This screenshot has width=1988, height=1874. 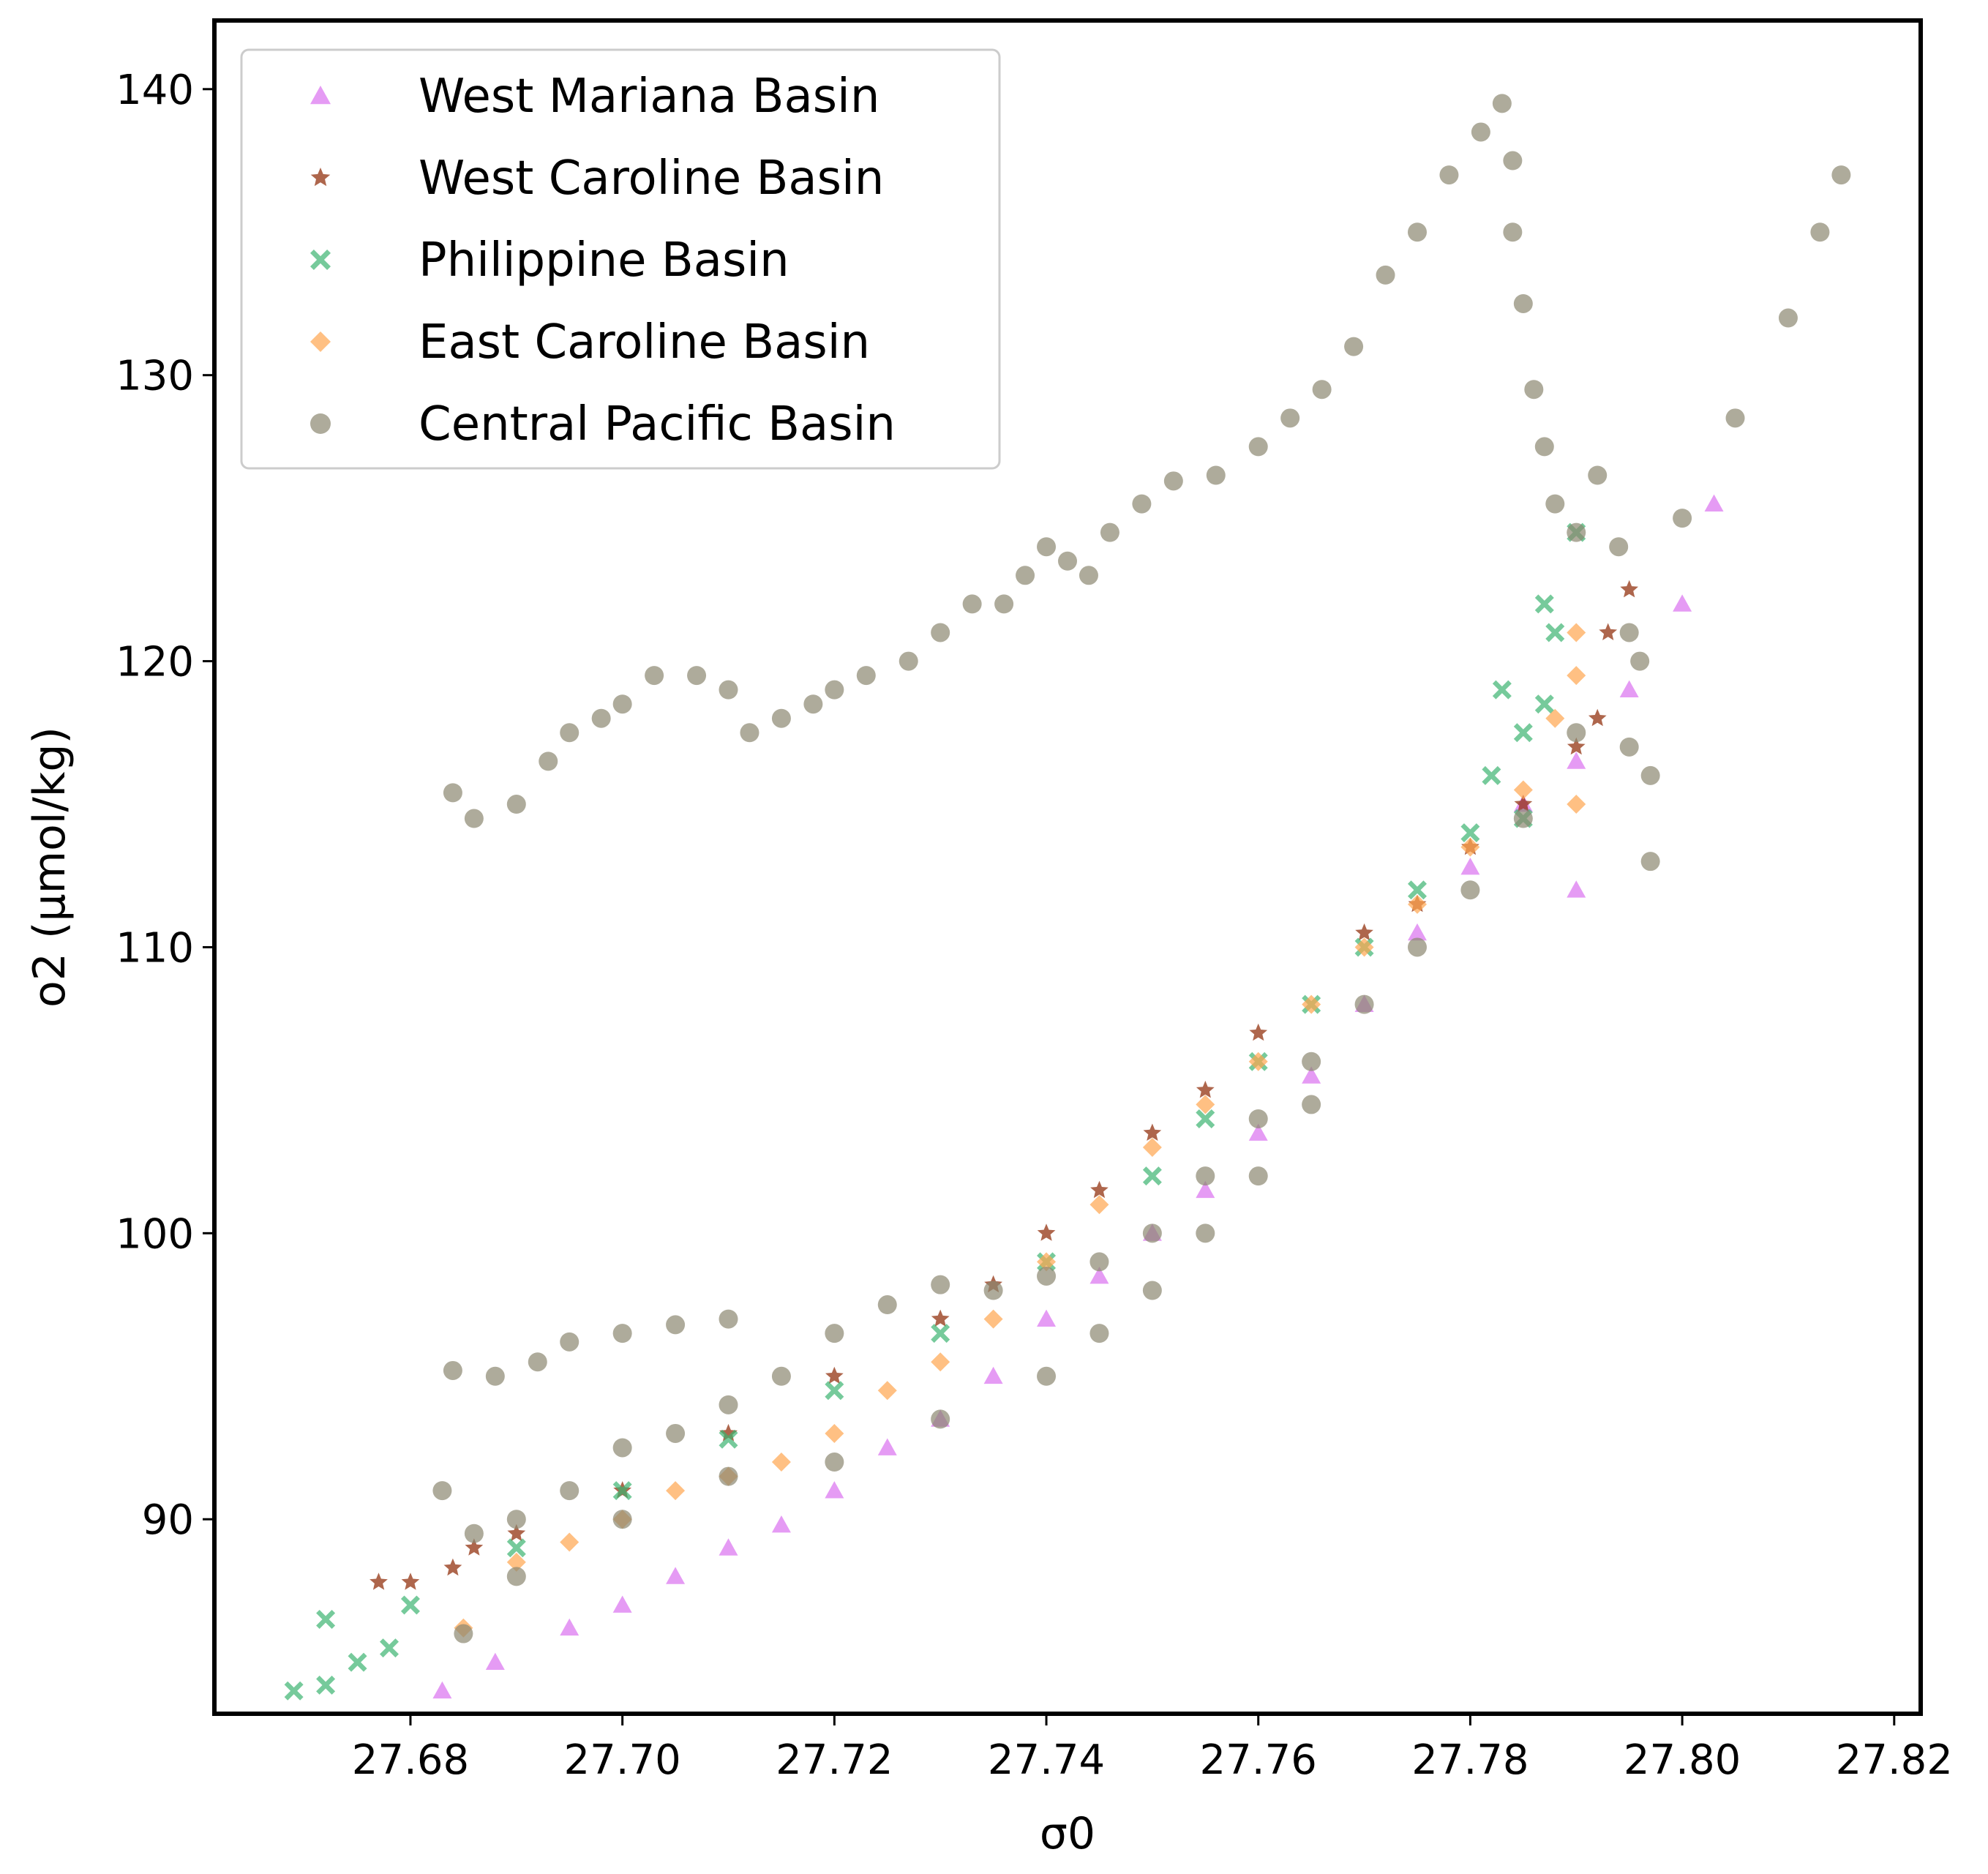 I want to click on legend-label: Philippine Basin, so click(x=604, y=260).